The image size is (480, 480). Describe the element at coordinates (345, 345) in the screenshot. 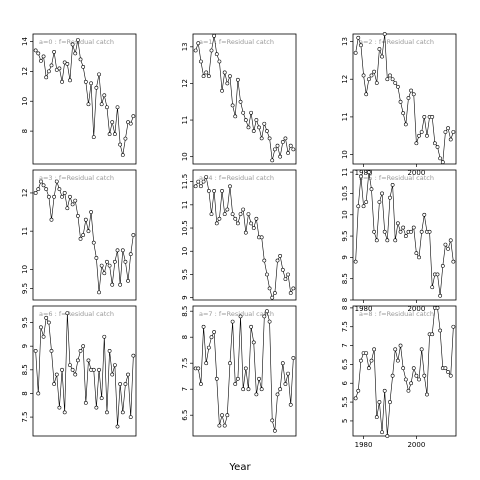

I see `y-tick-label: 7` at that location.